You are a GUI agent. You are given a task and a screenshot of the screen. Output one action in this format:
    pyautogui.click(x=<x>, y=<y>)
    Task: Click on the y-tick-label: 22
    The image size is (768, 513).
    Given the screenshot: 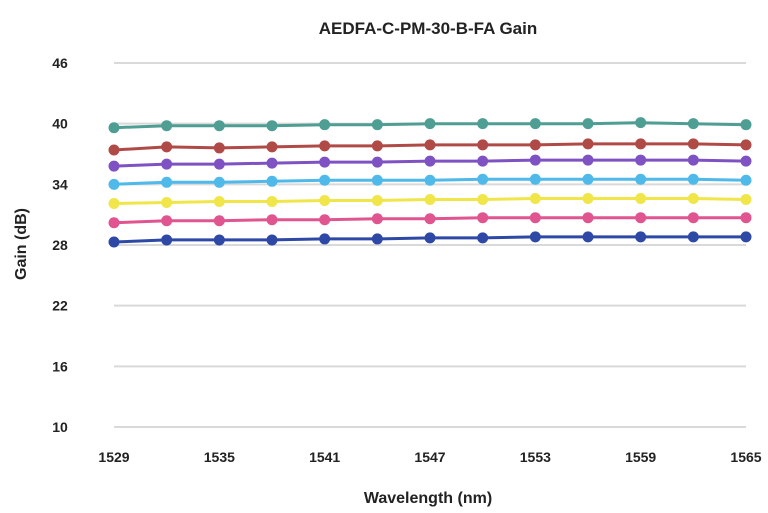 What is the action you would take?
    pyautogui.click(x=60, y=306)
    